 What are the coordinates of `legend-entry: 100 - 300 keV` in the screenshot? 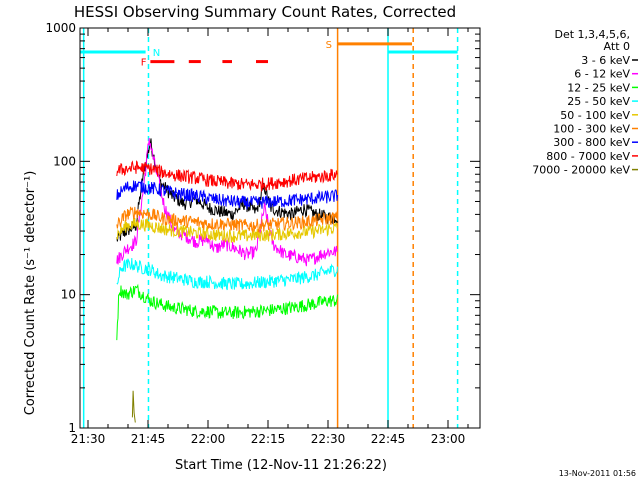 It's located at (591, 129).